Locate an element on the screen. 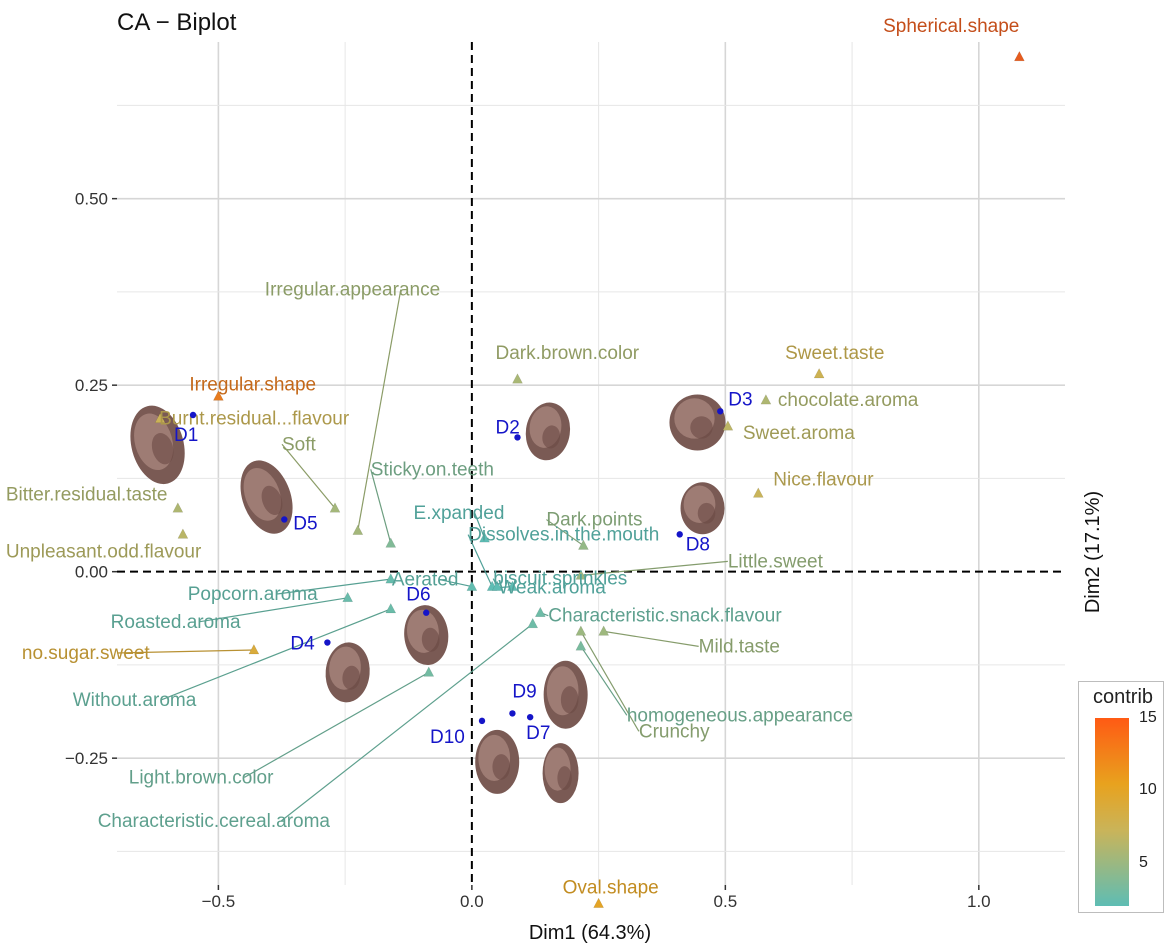  row-point-label: D3 is located at coordinates (740, 399).